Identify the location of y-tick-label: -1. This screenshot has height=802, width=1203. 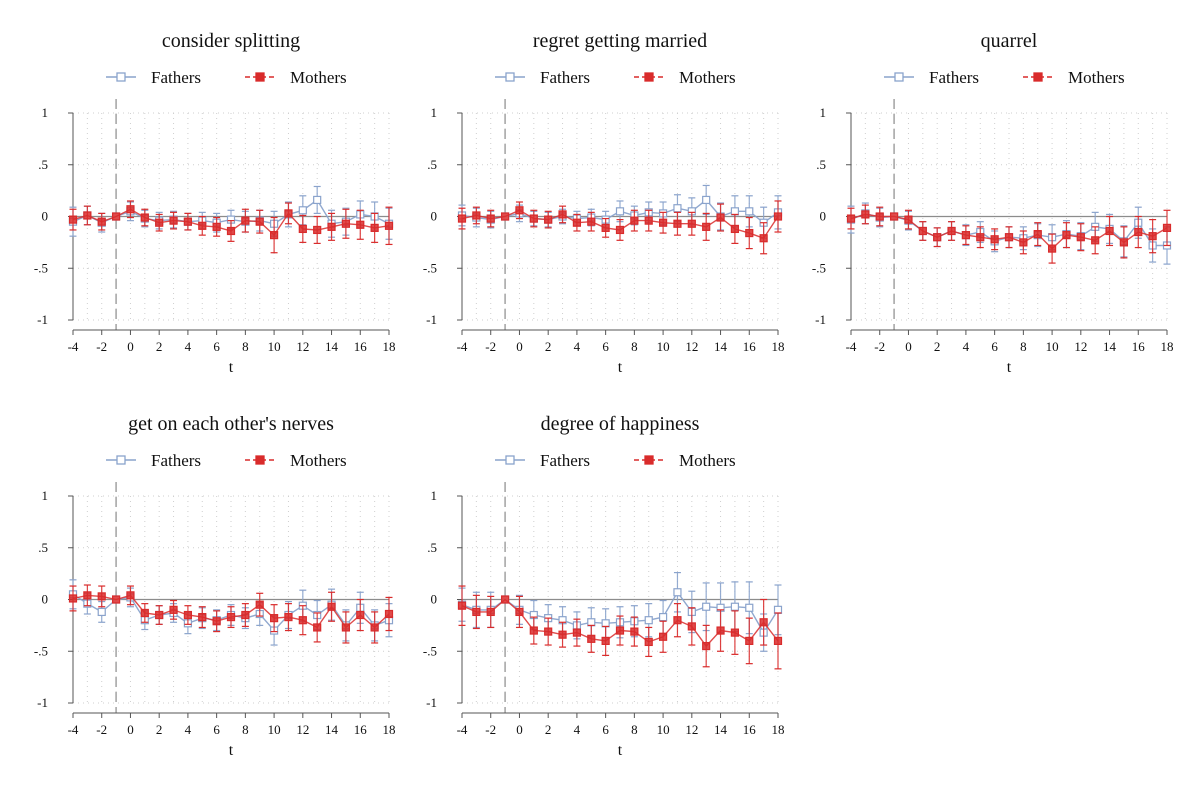
(820, 319).